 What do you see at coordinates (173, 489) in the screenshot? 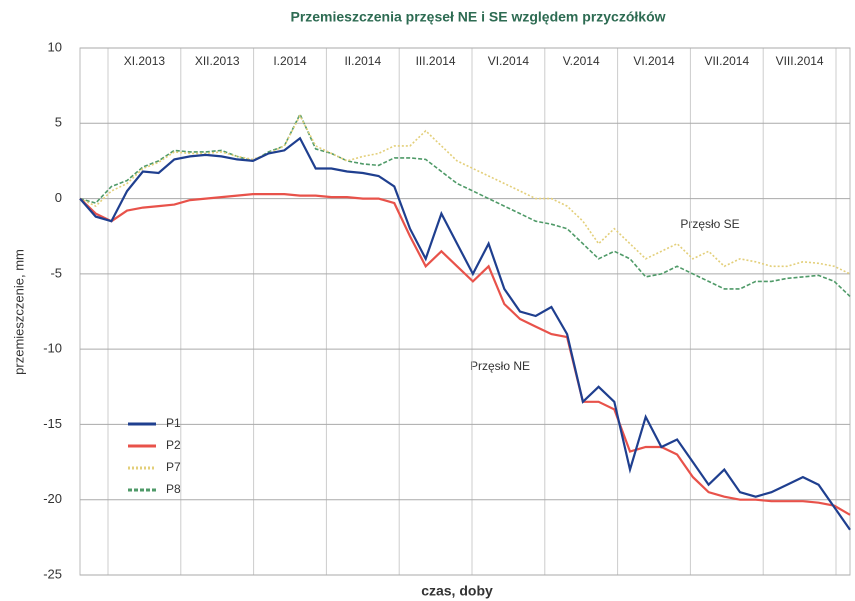
I see `legend-label: P8` at bounding box center [173, 489].